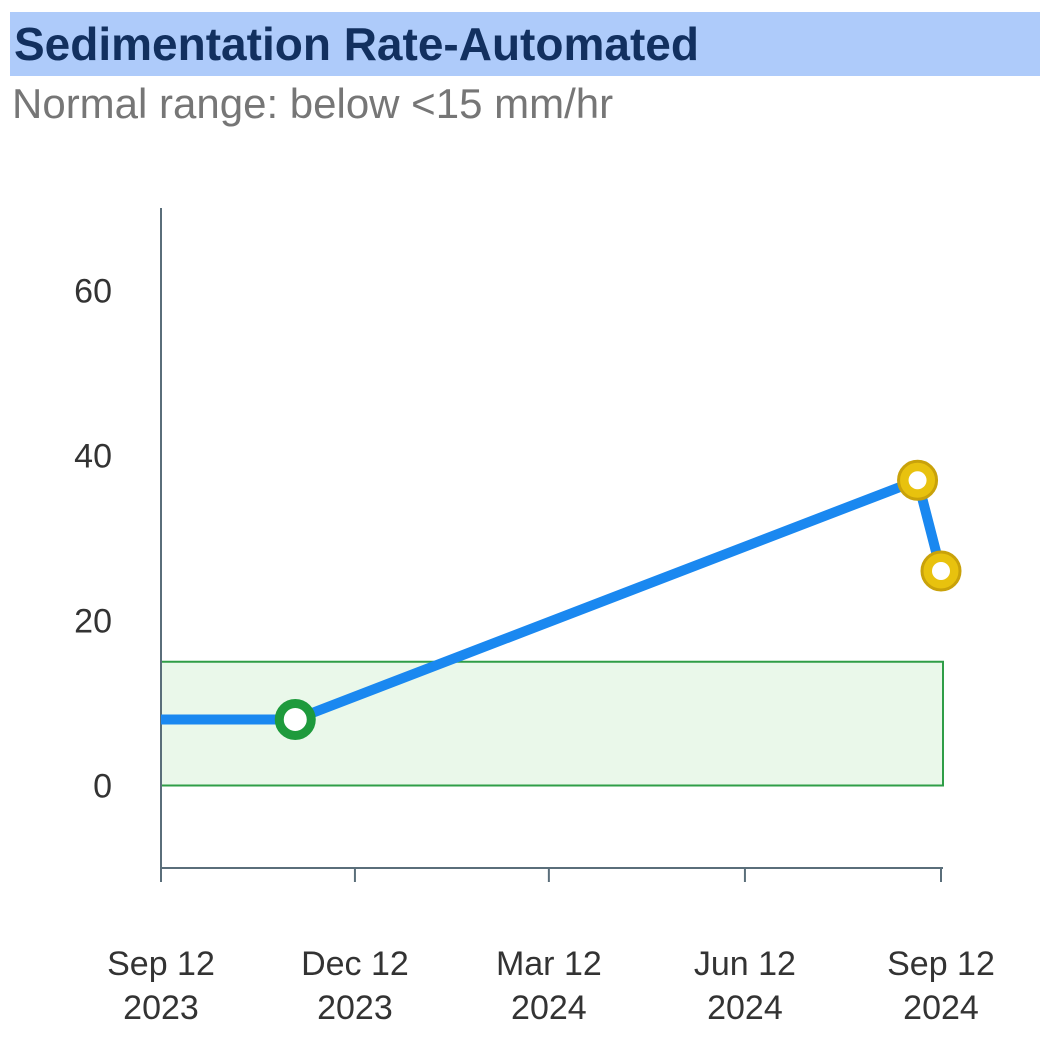  What do you see at coordinates (295, 719) in the screenshot?
I see `data-point-normal` at bounding box center [295, 719].